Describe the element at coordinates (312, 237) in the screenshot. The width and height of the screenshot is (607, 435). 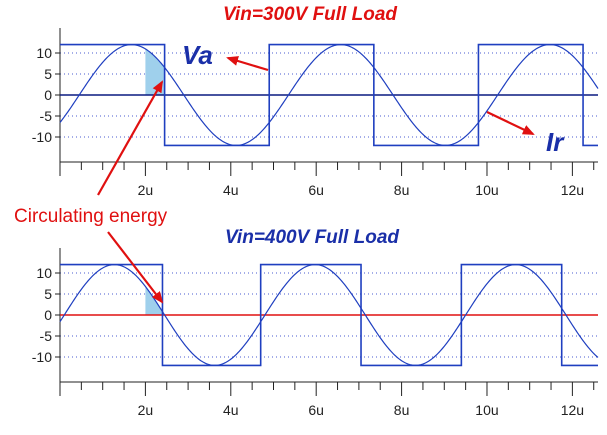
I see `chart-title-bottom: Vin=400V Full Load` at that location.